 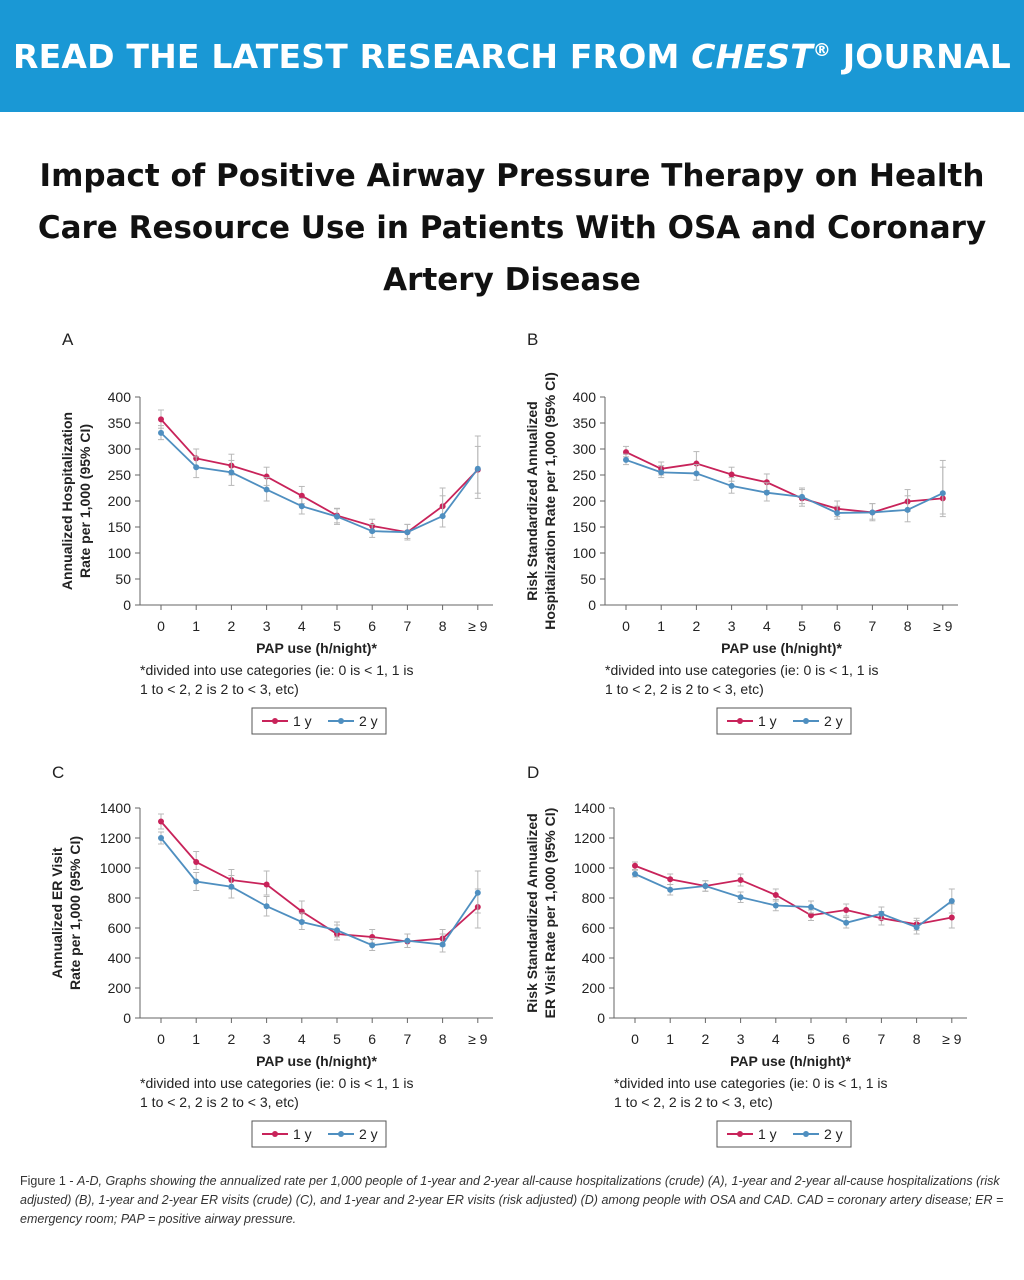 I want to click on x-tick-label: 5, so click(x=802, y=626).